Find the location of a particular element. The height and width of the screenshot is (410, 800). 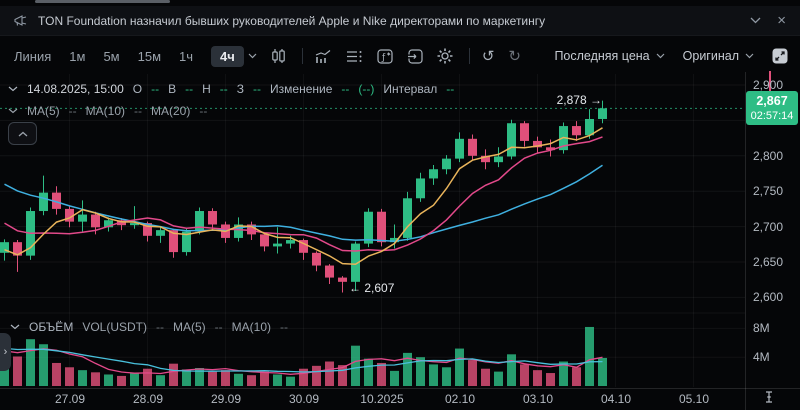

volume-ma10-value: -- is located at coordinates (284, 327).